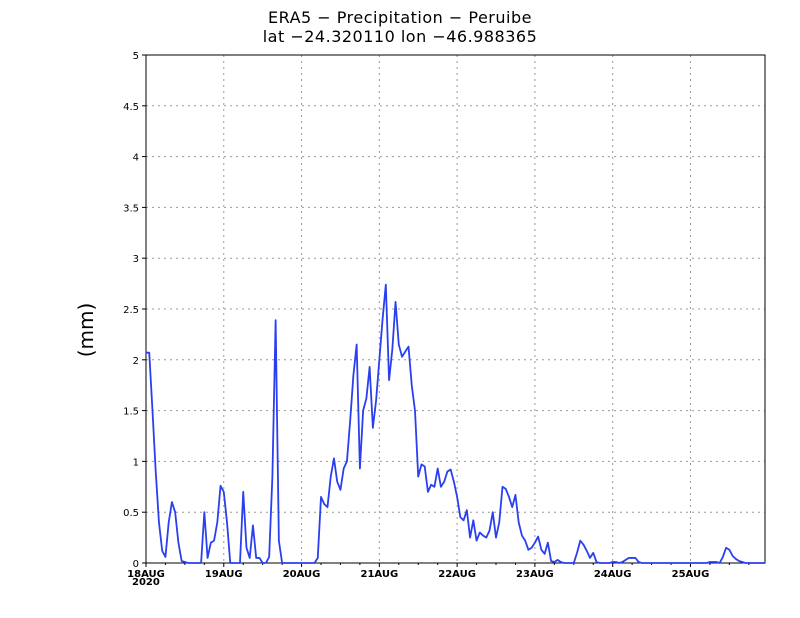  What do you see at coordinates (535, 574) in the screenshot?
I see `x-tick-label: 23AUG` at bounding box center [535, 574].